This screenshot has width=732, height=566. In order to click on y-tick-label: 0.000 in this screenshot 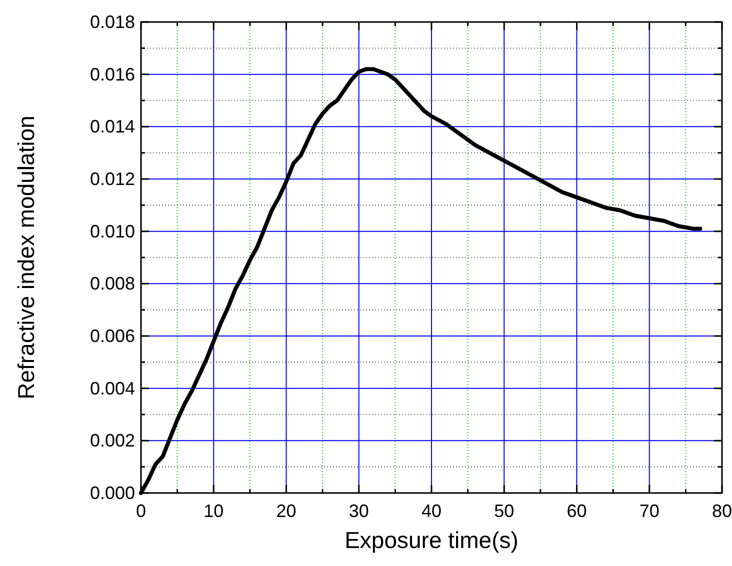, I will do `click(112, 493)`.